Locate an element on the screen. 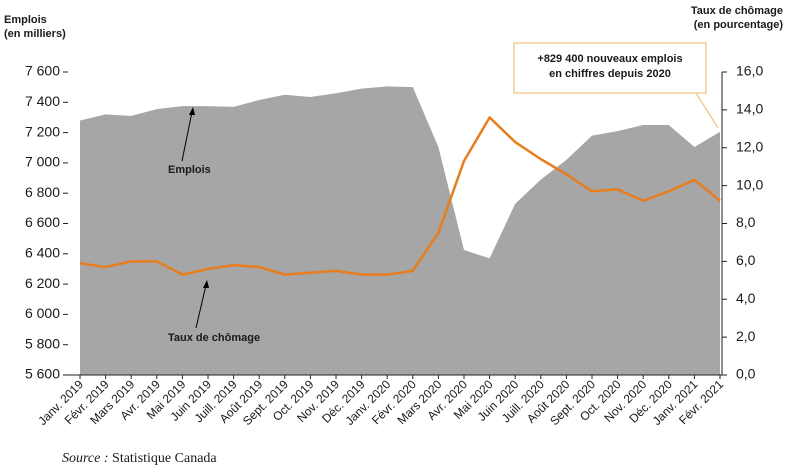  series-label: Taux de chômage is located at coordinates (214, 338).